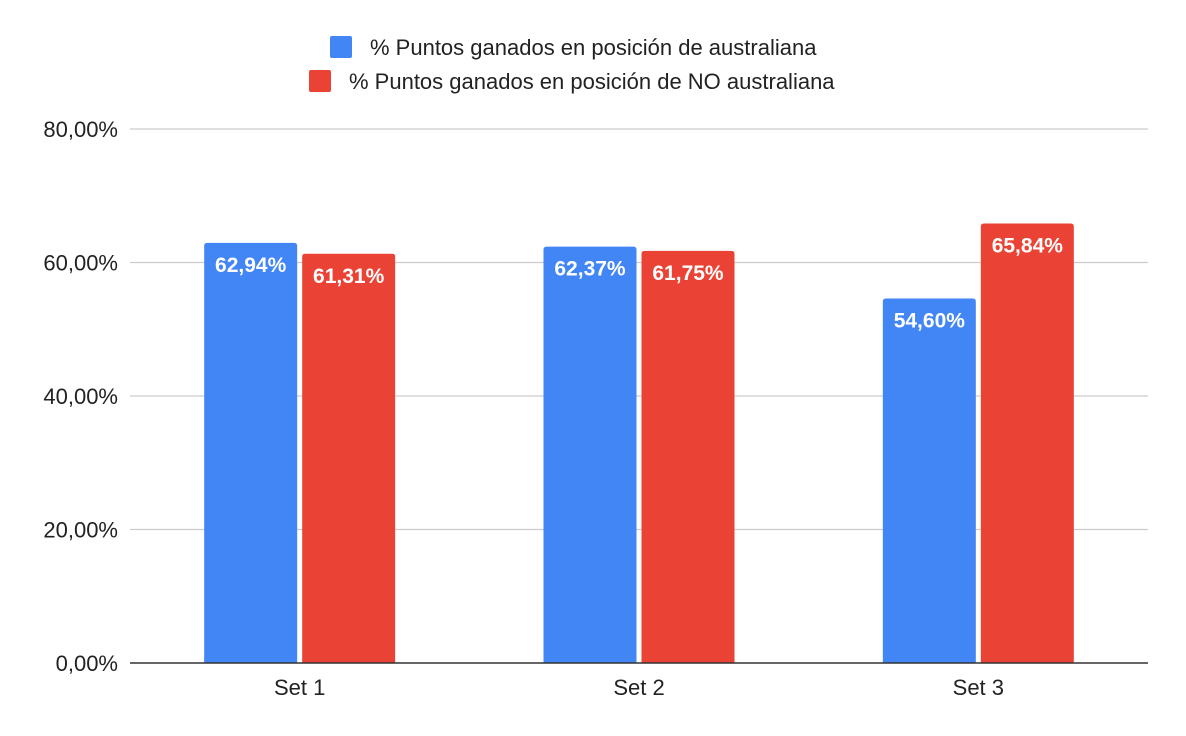  What do you see at coordinates (930, 321) in the screenshot?
I see `data-label: 54,60%` at bounding box center [930, 321].